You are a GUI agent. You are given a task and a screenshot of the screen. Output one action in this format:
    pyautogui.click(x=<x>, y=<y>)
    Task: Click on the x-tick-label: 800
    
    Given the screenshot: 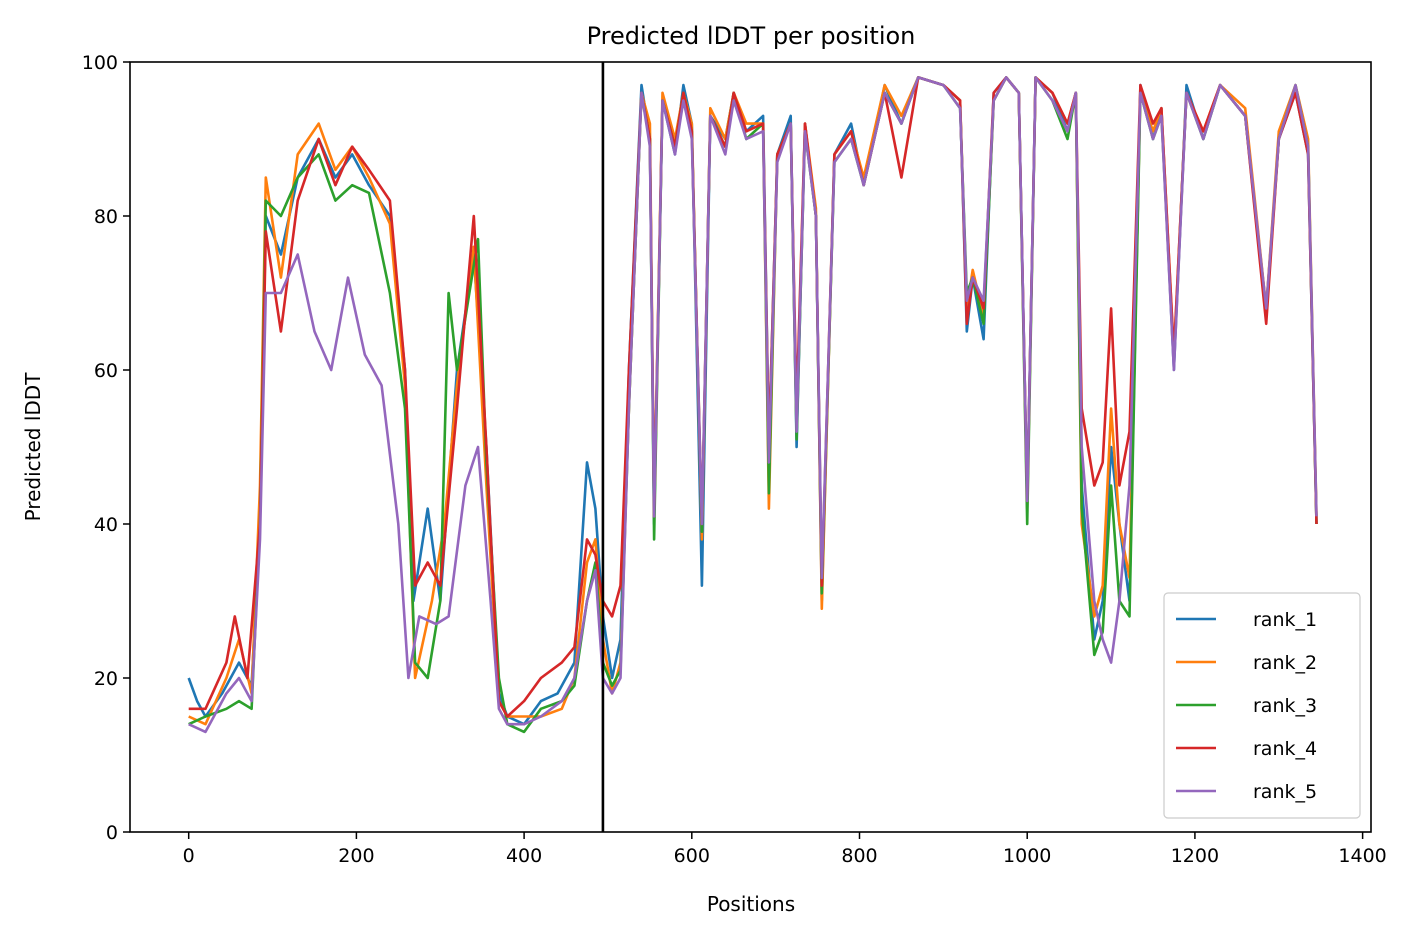 What is the action you would take?
    pyautogui.click(x=859, y=856)
    